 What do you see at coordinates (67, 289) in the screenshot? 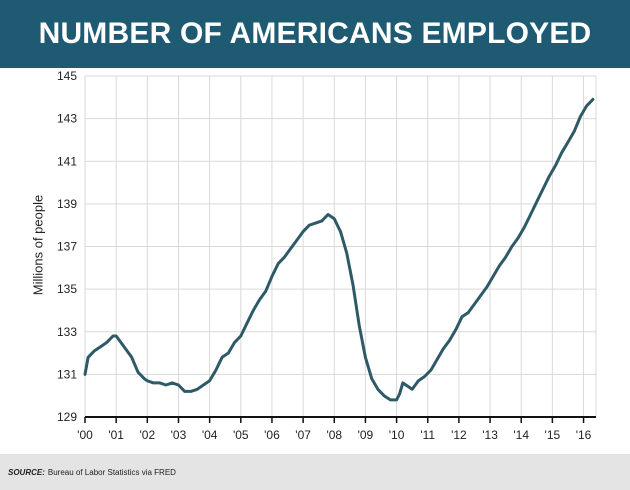
I see `y-tick-label: 135` at bounding box center [67, 289].